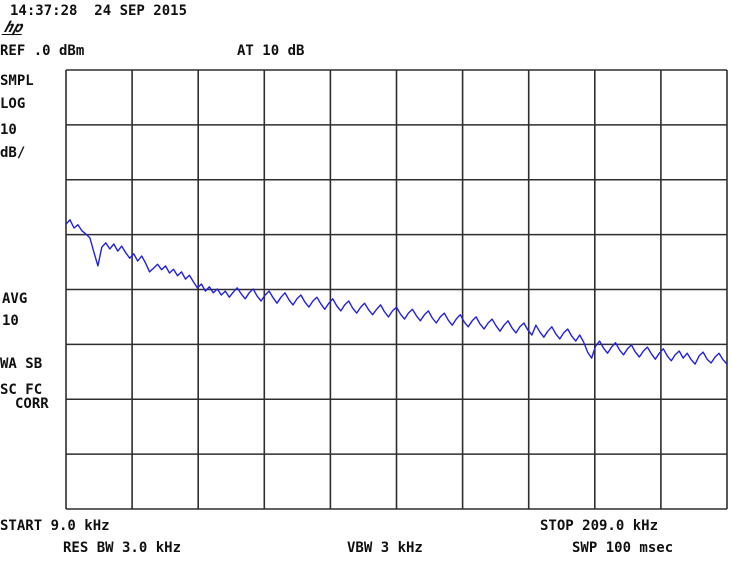 Image resolution: width=732 pixels, height=561 pixels. What do you see at coordinates (623, 548) in the screenshot?
I see `sweep-time-label: SWP 100 msec` at bounding box center [623, 548].